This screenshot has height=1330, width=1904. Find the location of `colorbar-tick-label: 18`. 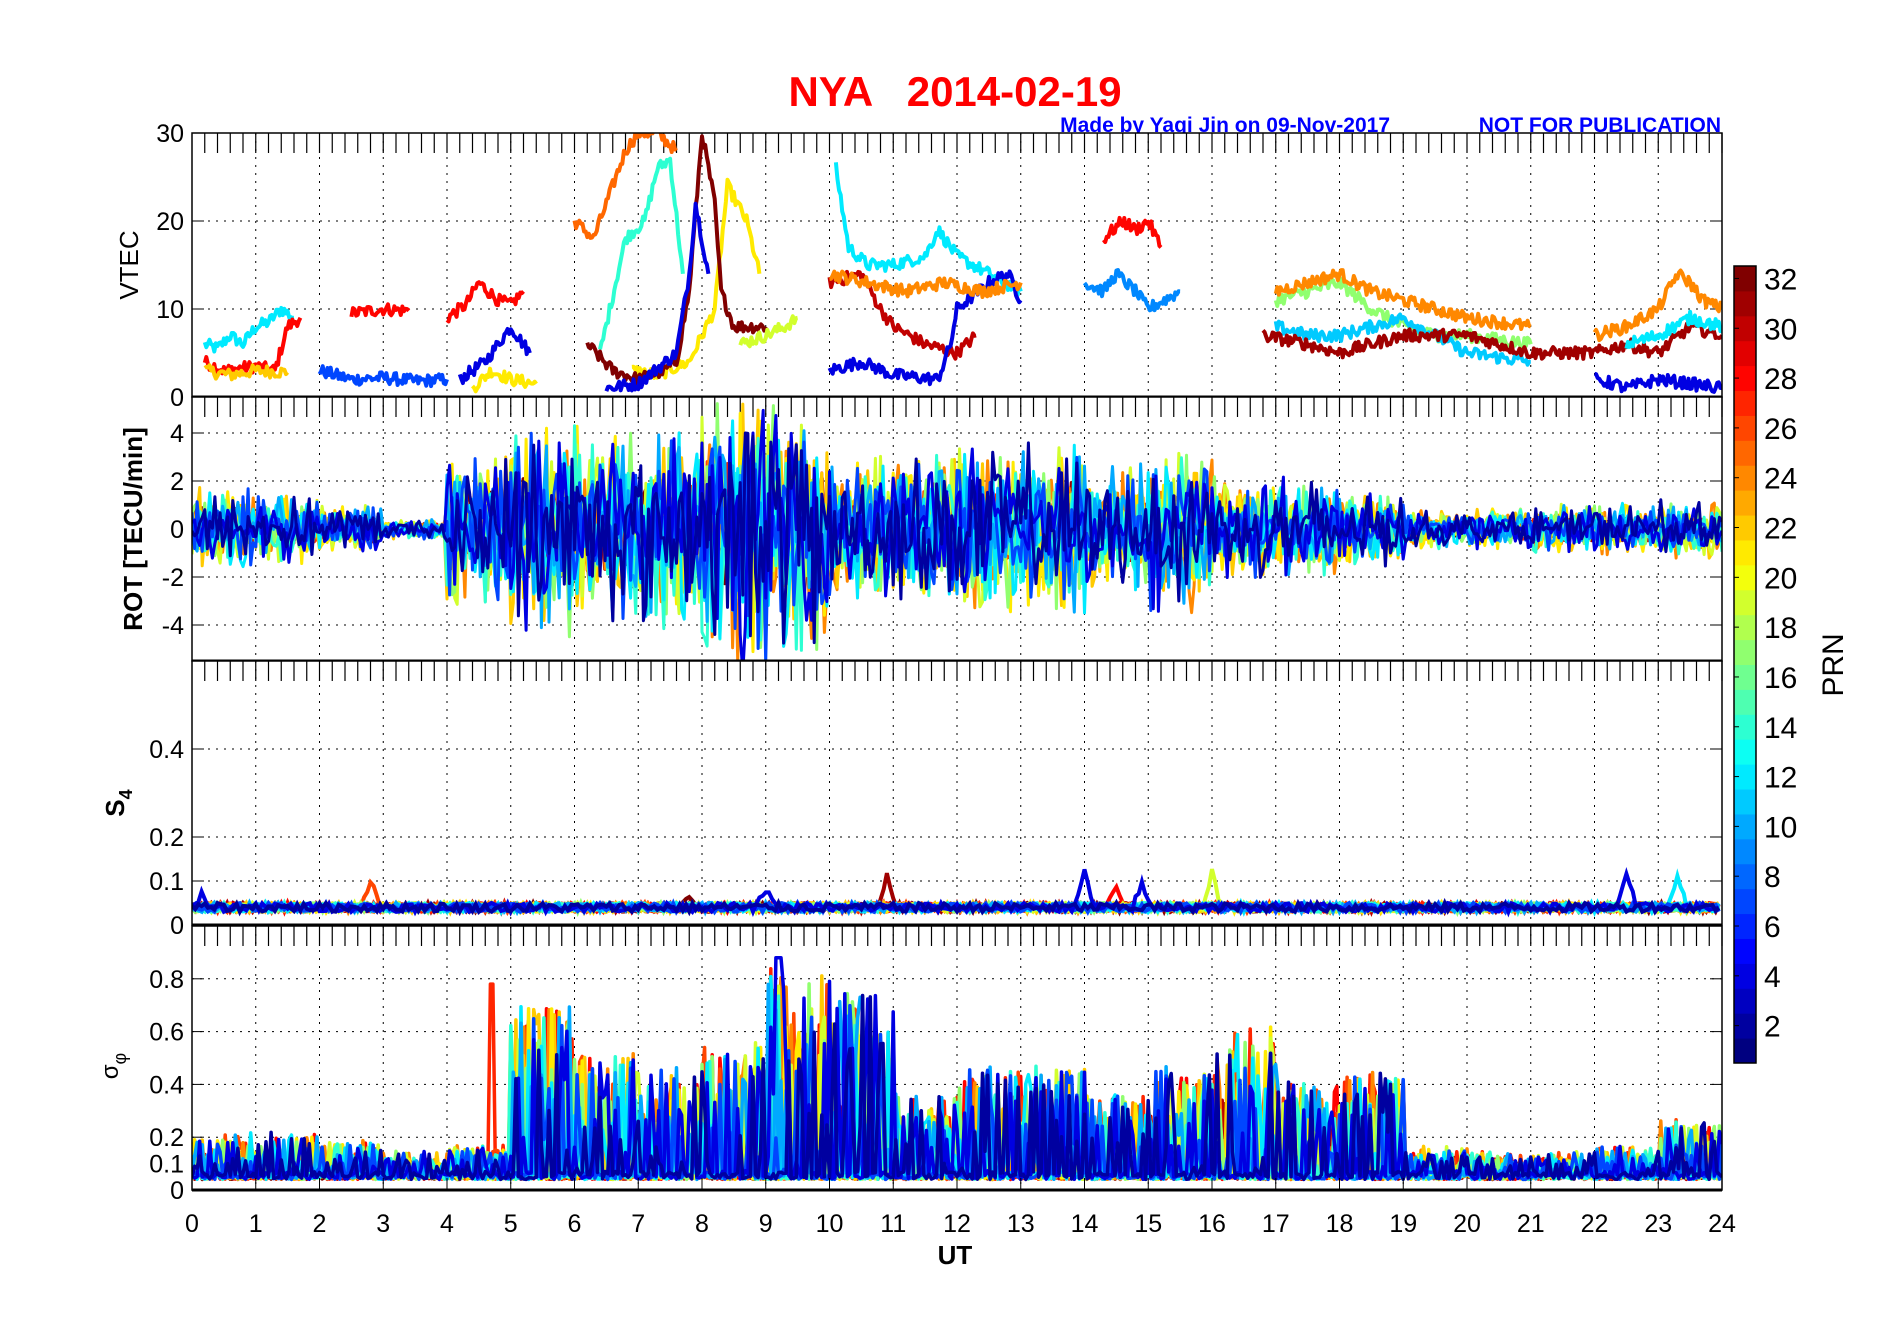

colorbar-tick-label: 18 is located at coordinates (1780, 628).